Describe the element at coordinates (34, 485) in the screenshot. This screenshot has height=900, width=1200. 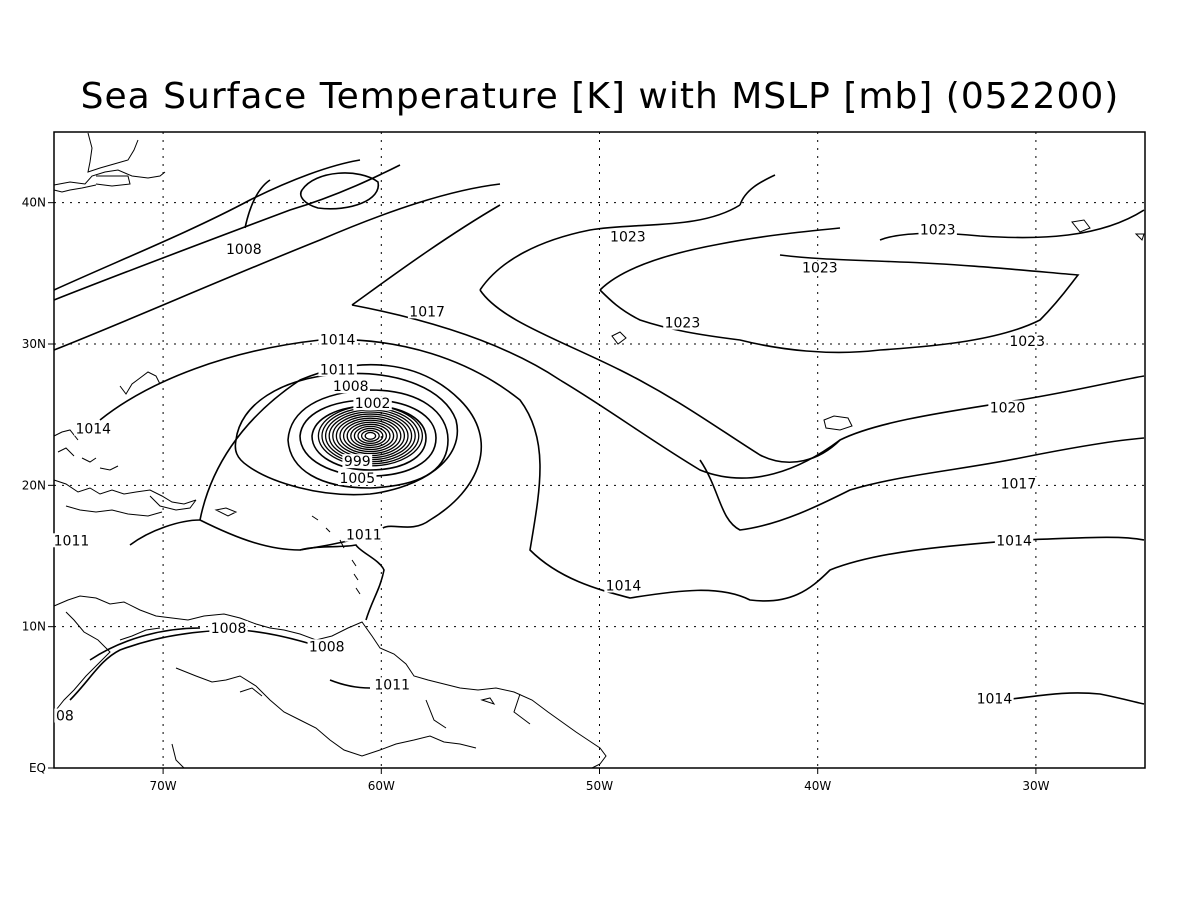
I see `lat-tick-label: 20N` at that location.